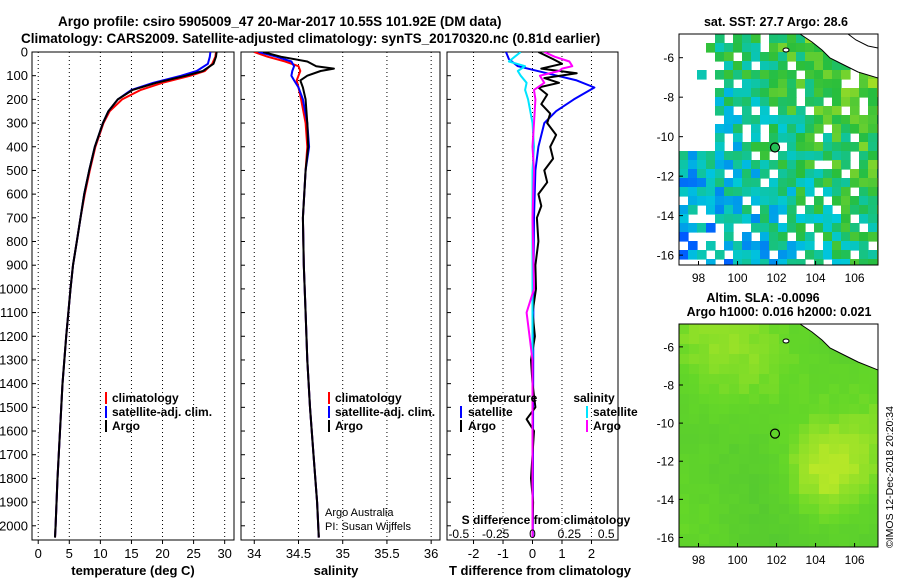 The width and height of the screenshot is (900, 580). Describe the element at coordinates (17, 241) in the screenshot. I see `y-tick-label: 800` at that location.